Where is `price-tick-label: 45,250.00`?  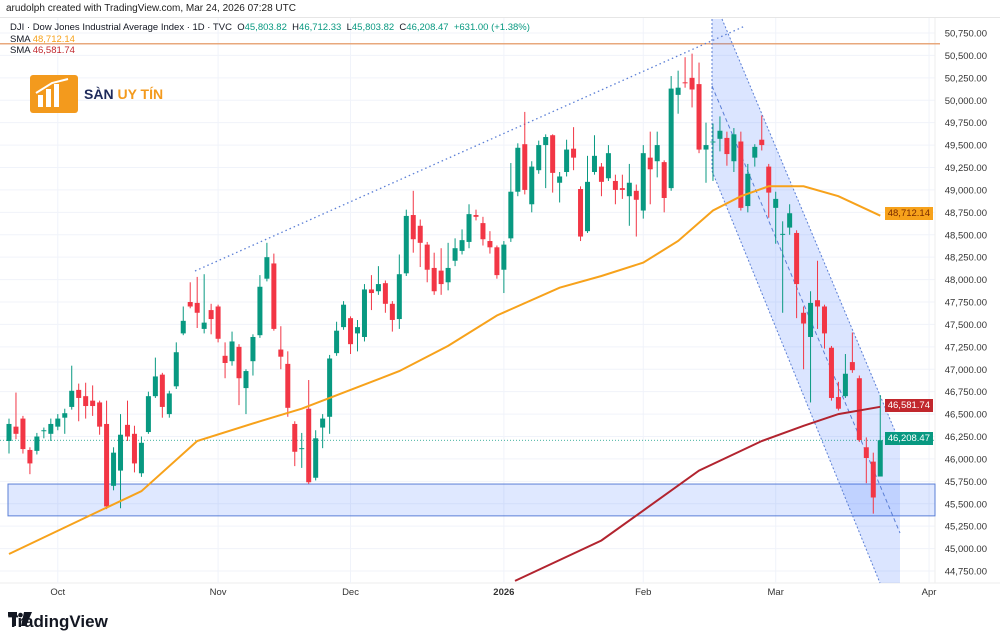
price-tick-label: 45,250.00 is located at coordinates (966, 527).